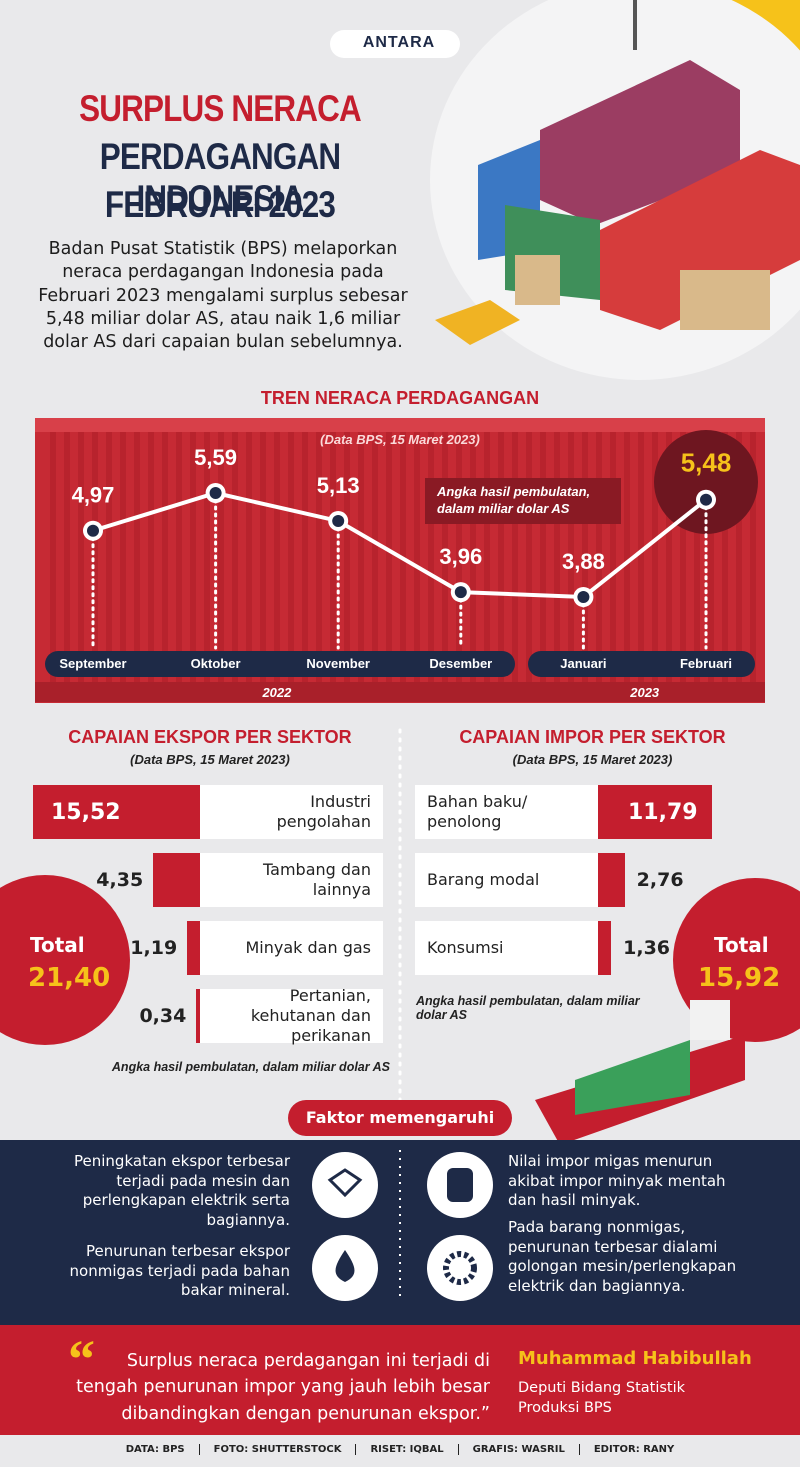 The image size is (800, 1467). Describe the element at coordinates (506, 948) in the screenshot. I see `category-box: Konsumsi` at that location.